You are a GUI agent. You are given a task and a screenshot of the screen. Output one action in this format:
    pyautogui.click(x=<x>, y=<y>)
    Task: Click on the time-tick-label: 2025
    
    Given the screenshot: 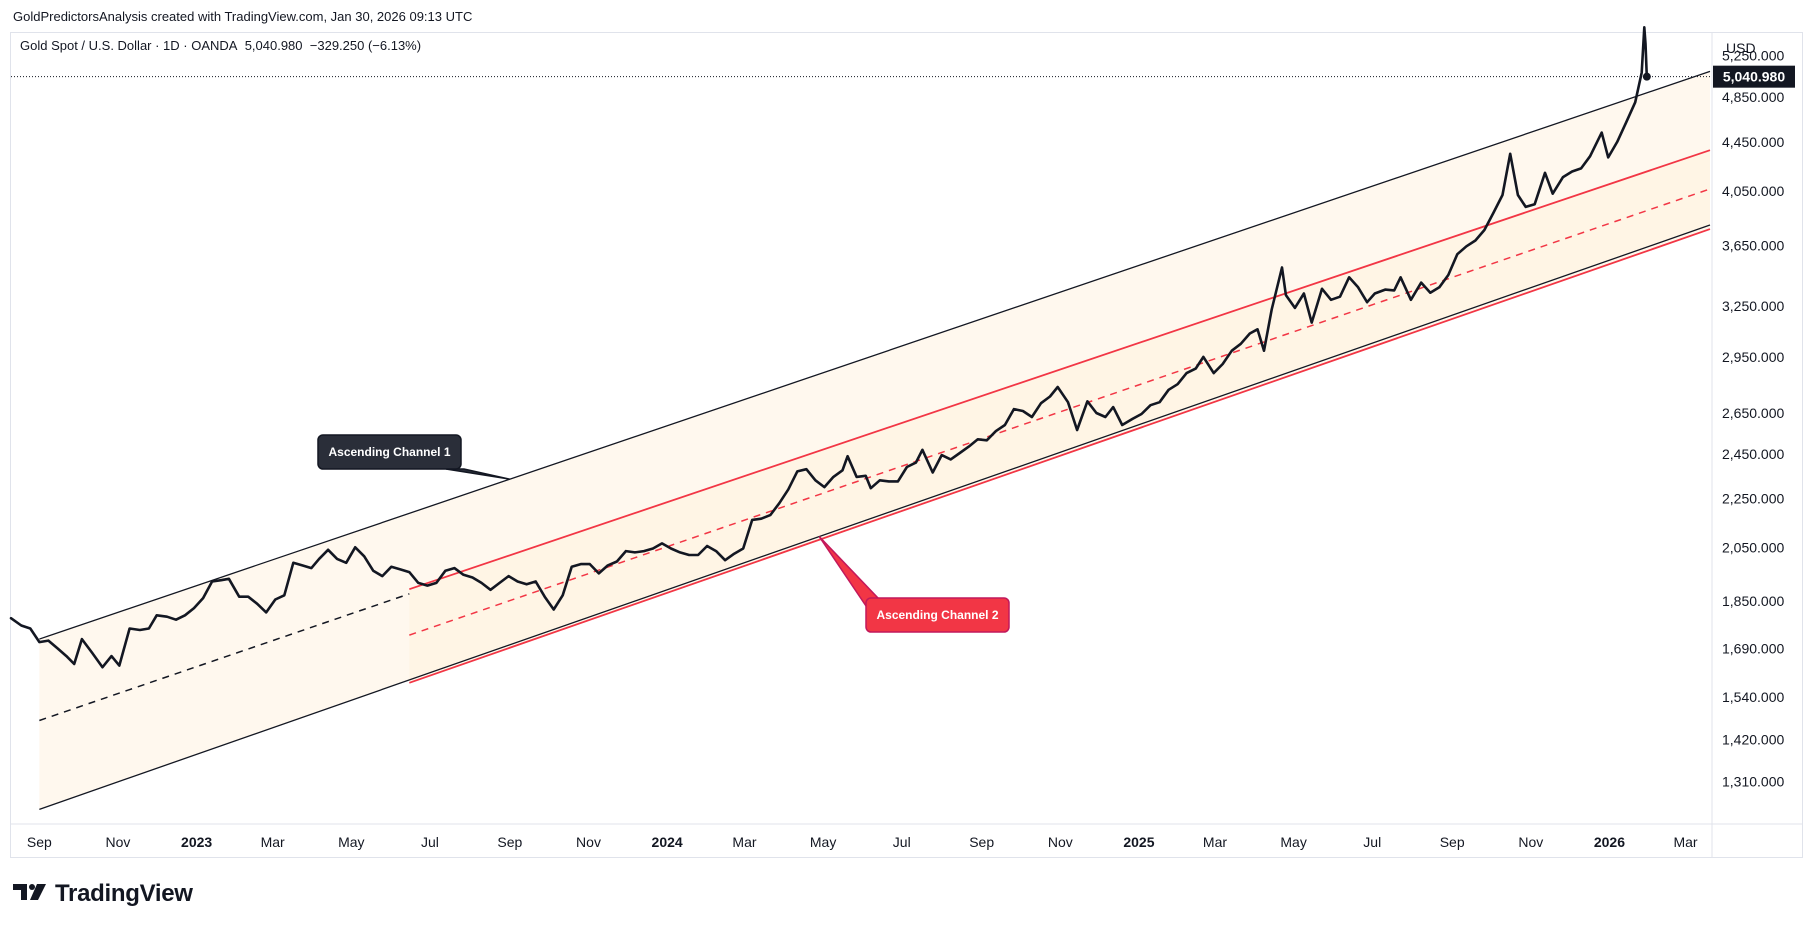 What is the action you would take?
    pyautogui.click(x=1138, y=842)
    